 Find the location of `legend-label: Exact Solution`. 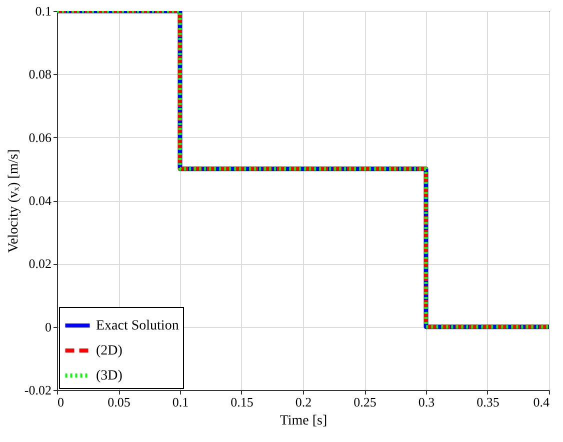

legend-label: Exact Solution is located at coordinates (137, 326).